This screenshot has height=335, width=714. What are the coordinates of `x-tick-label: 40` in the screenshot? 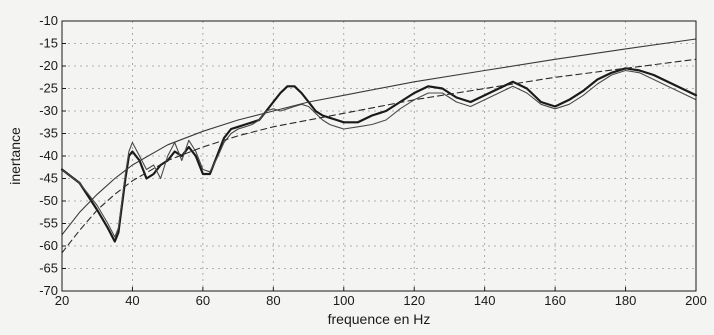 It's located at (132, 300).